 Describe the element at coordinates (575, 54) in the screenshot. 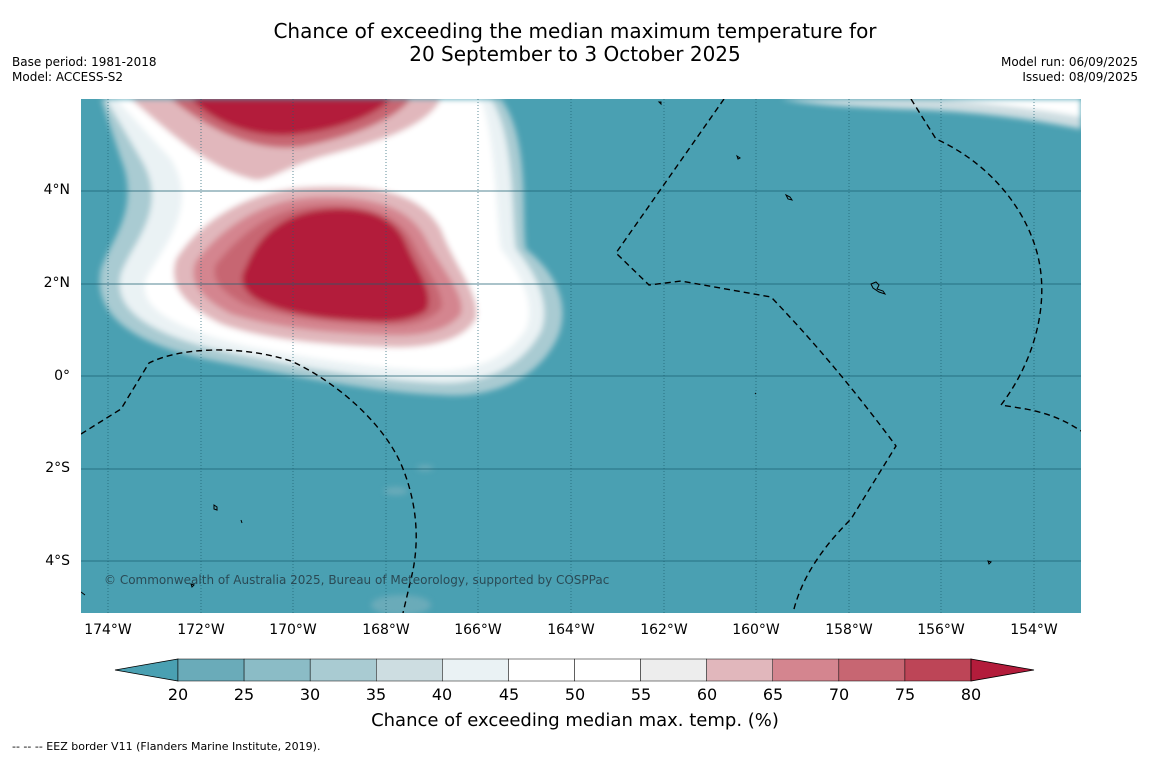

I see `title-line-2: 20 September to 3 October 2025` at that location.